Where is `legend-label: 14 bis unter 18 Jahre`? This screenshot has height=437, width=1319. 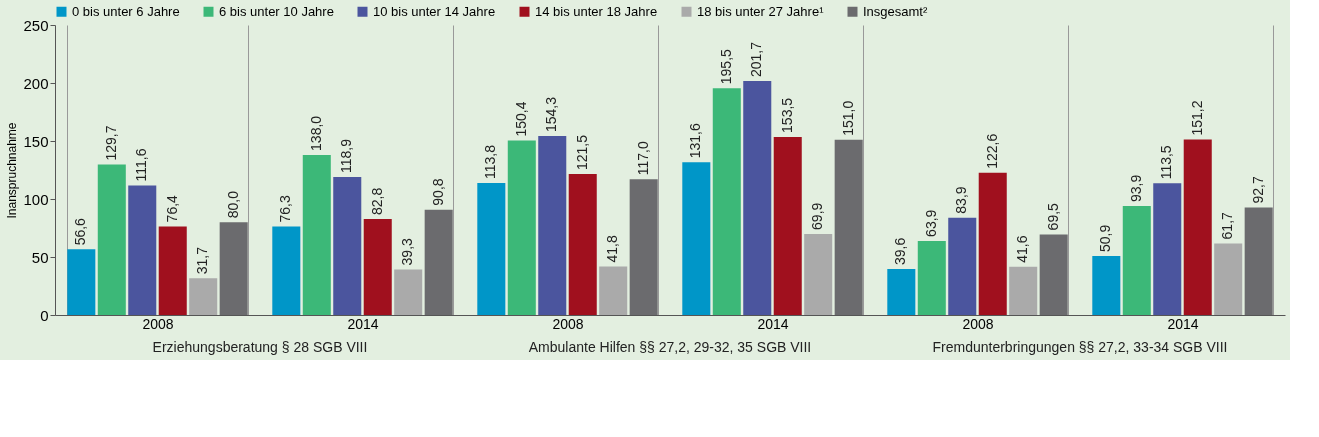
legend-label: 14 bis unter 18 Jahre is located at coordinates (596, 11).